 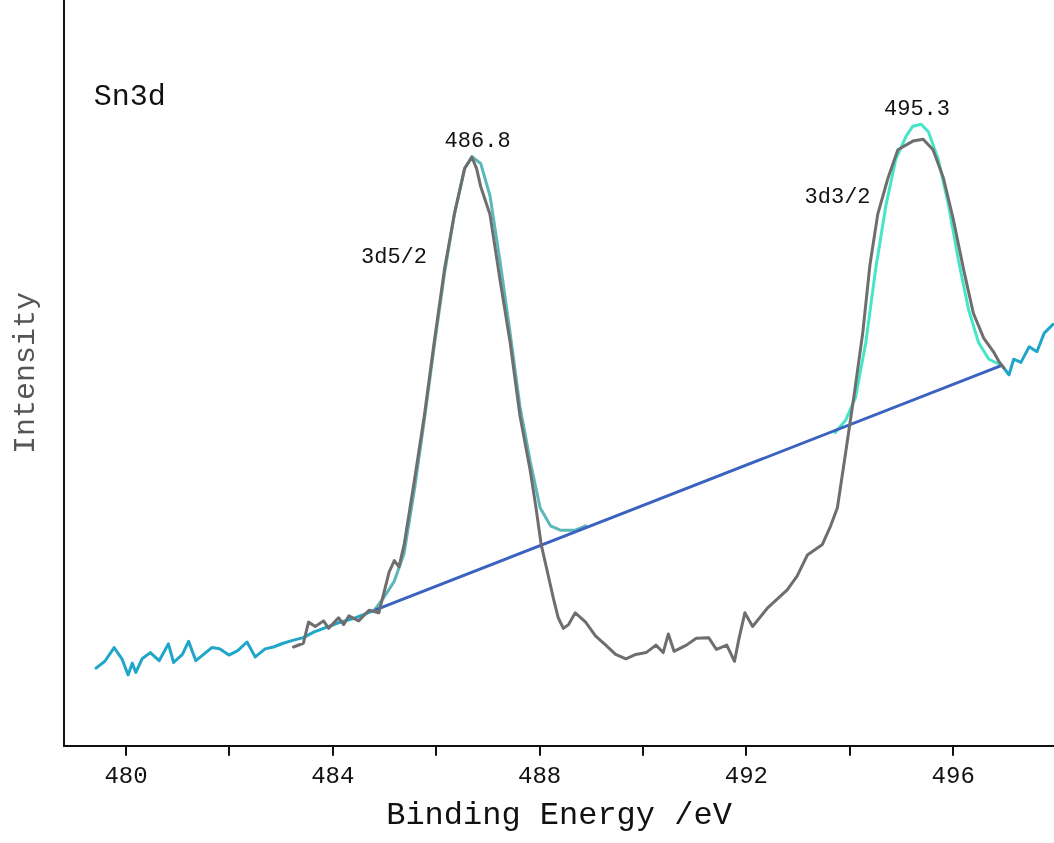 What do you see at coordinates (477, 142) in the screenshot?
I see `annotation: 486.8` at bounding box center [477, 142].